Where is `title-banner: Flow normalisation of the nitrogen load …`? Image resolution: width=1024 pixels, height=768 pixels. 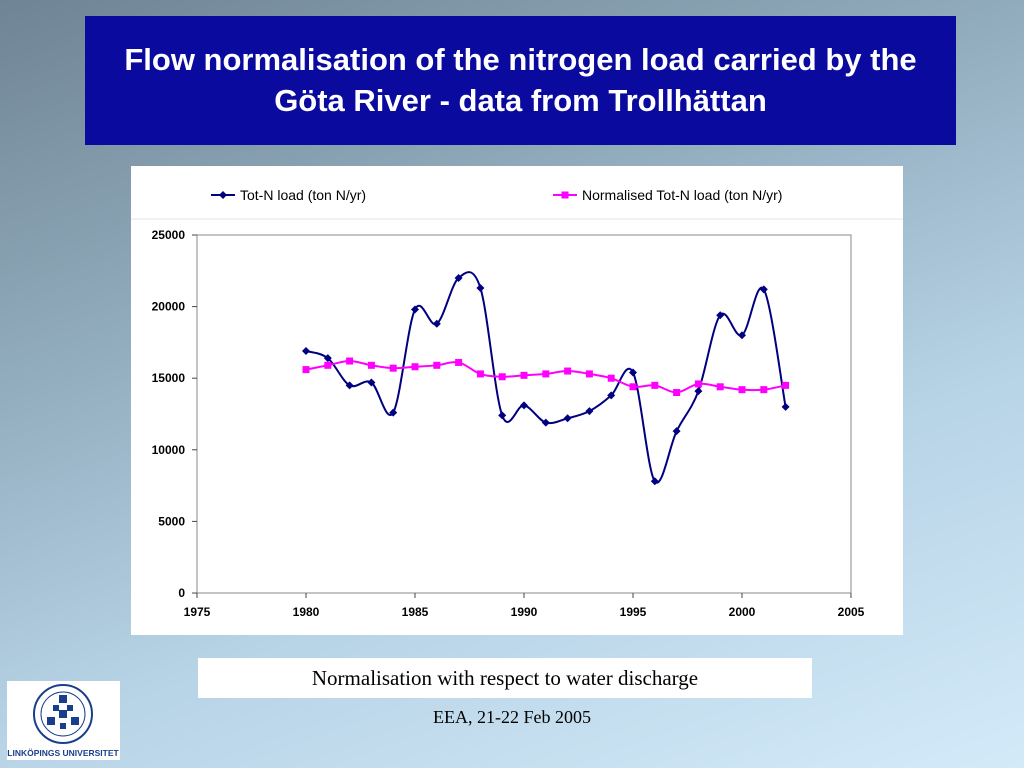
title-banner: Flow normalisation of the nitrogen load … is located at coordinates (520, 80).